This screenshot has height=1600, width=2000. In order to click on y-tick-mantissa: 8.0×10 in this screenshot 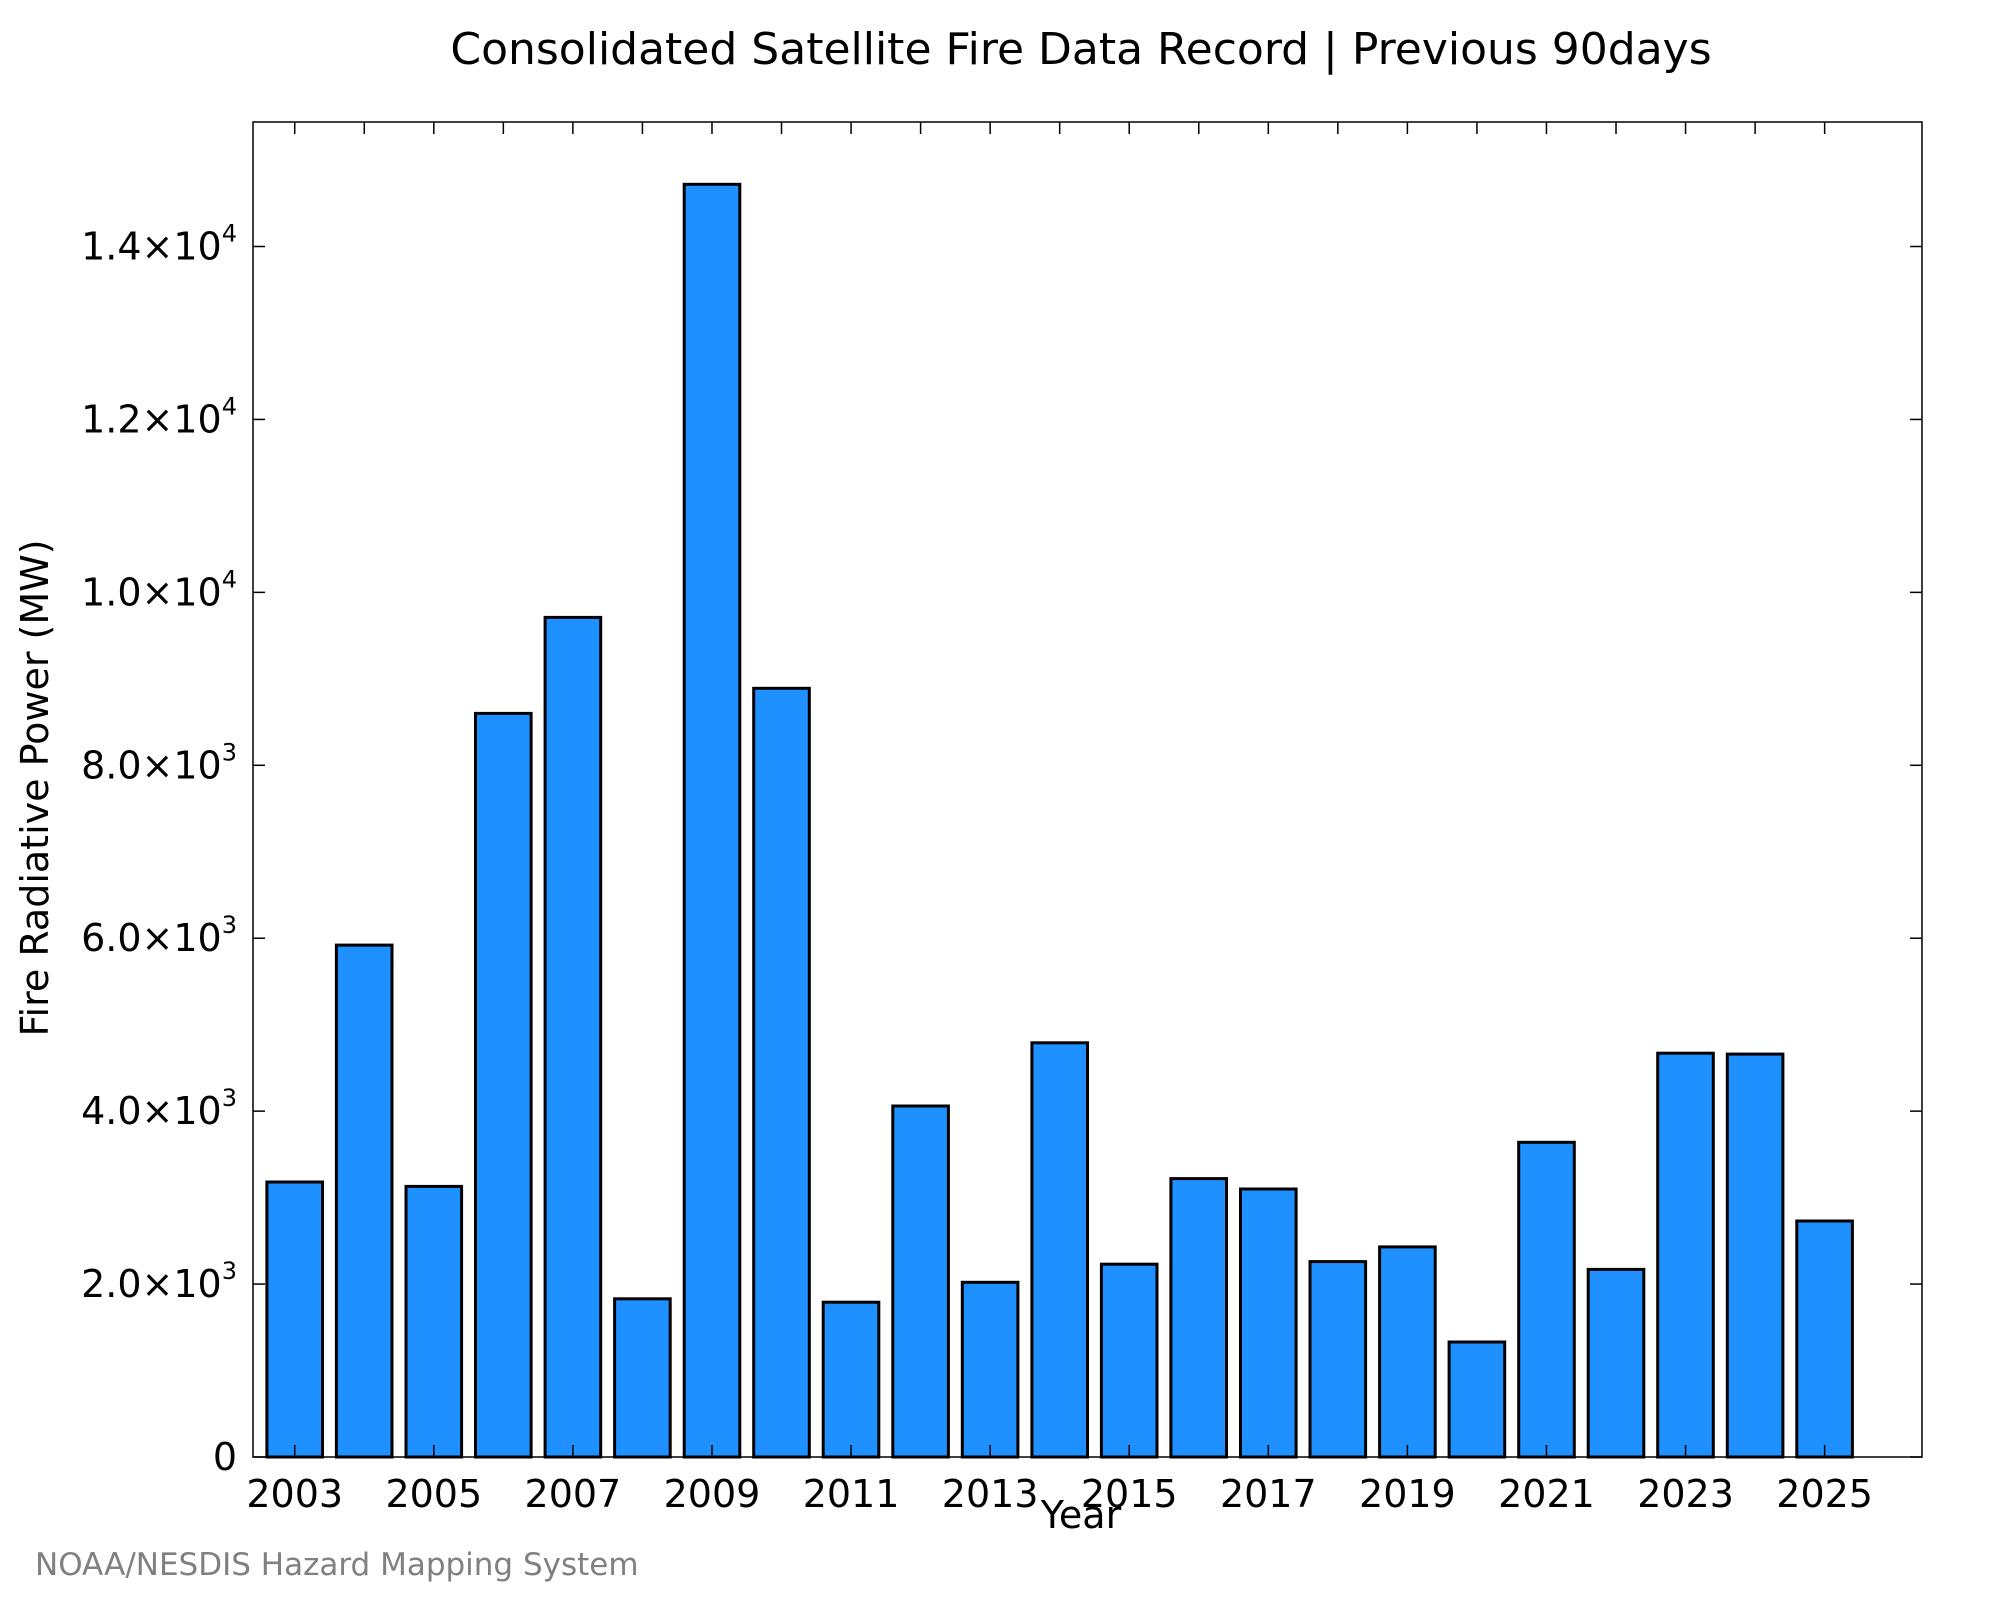, I will do `click(151, 765)`.